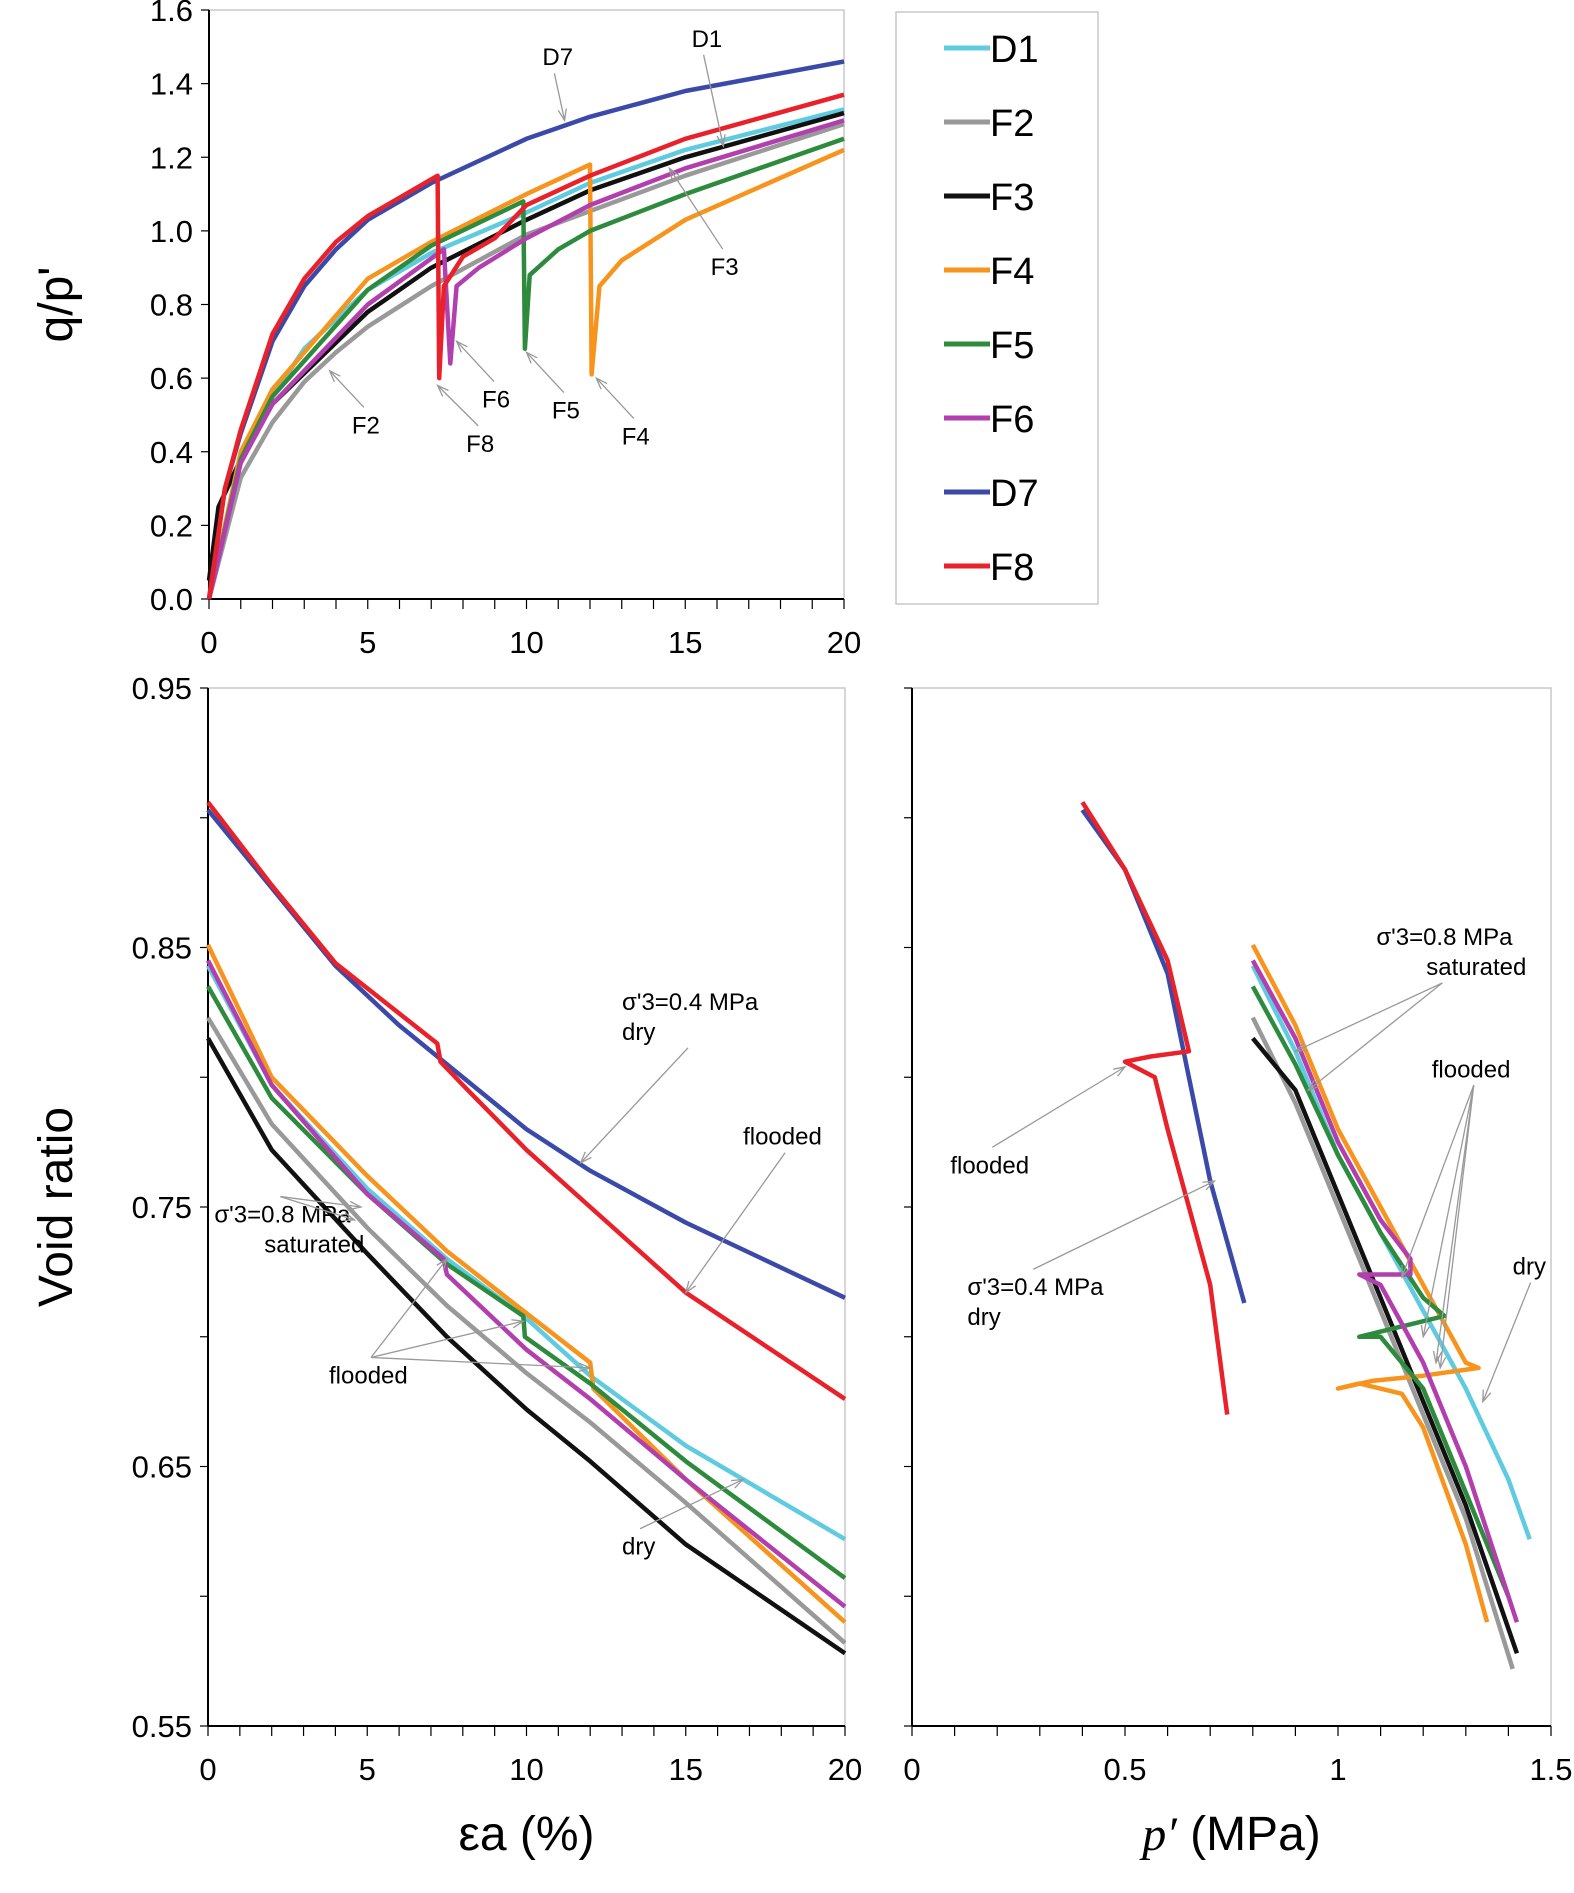 Image resolution: width=1574 pixels, height=1893 pixels. I want to click on y-axis-title: Void ratio, so click(56, 1207).